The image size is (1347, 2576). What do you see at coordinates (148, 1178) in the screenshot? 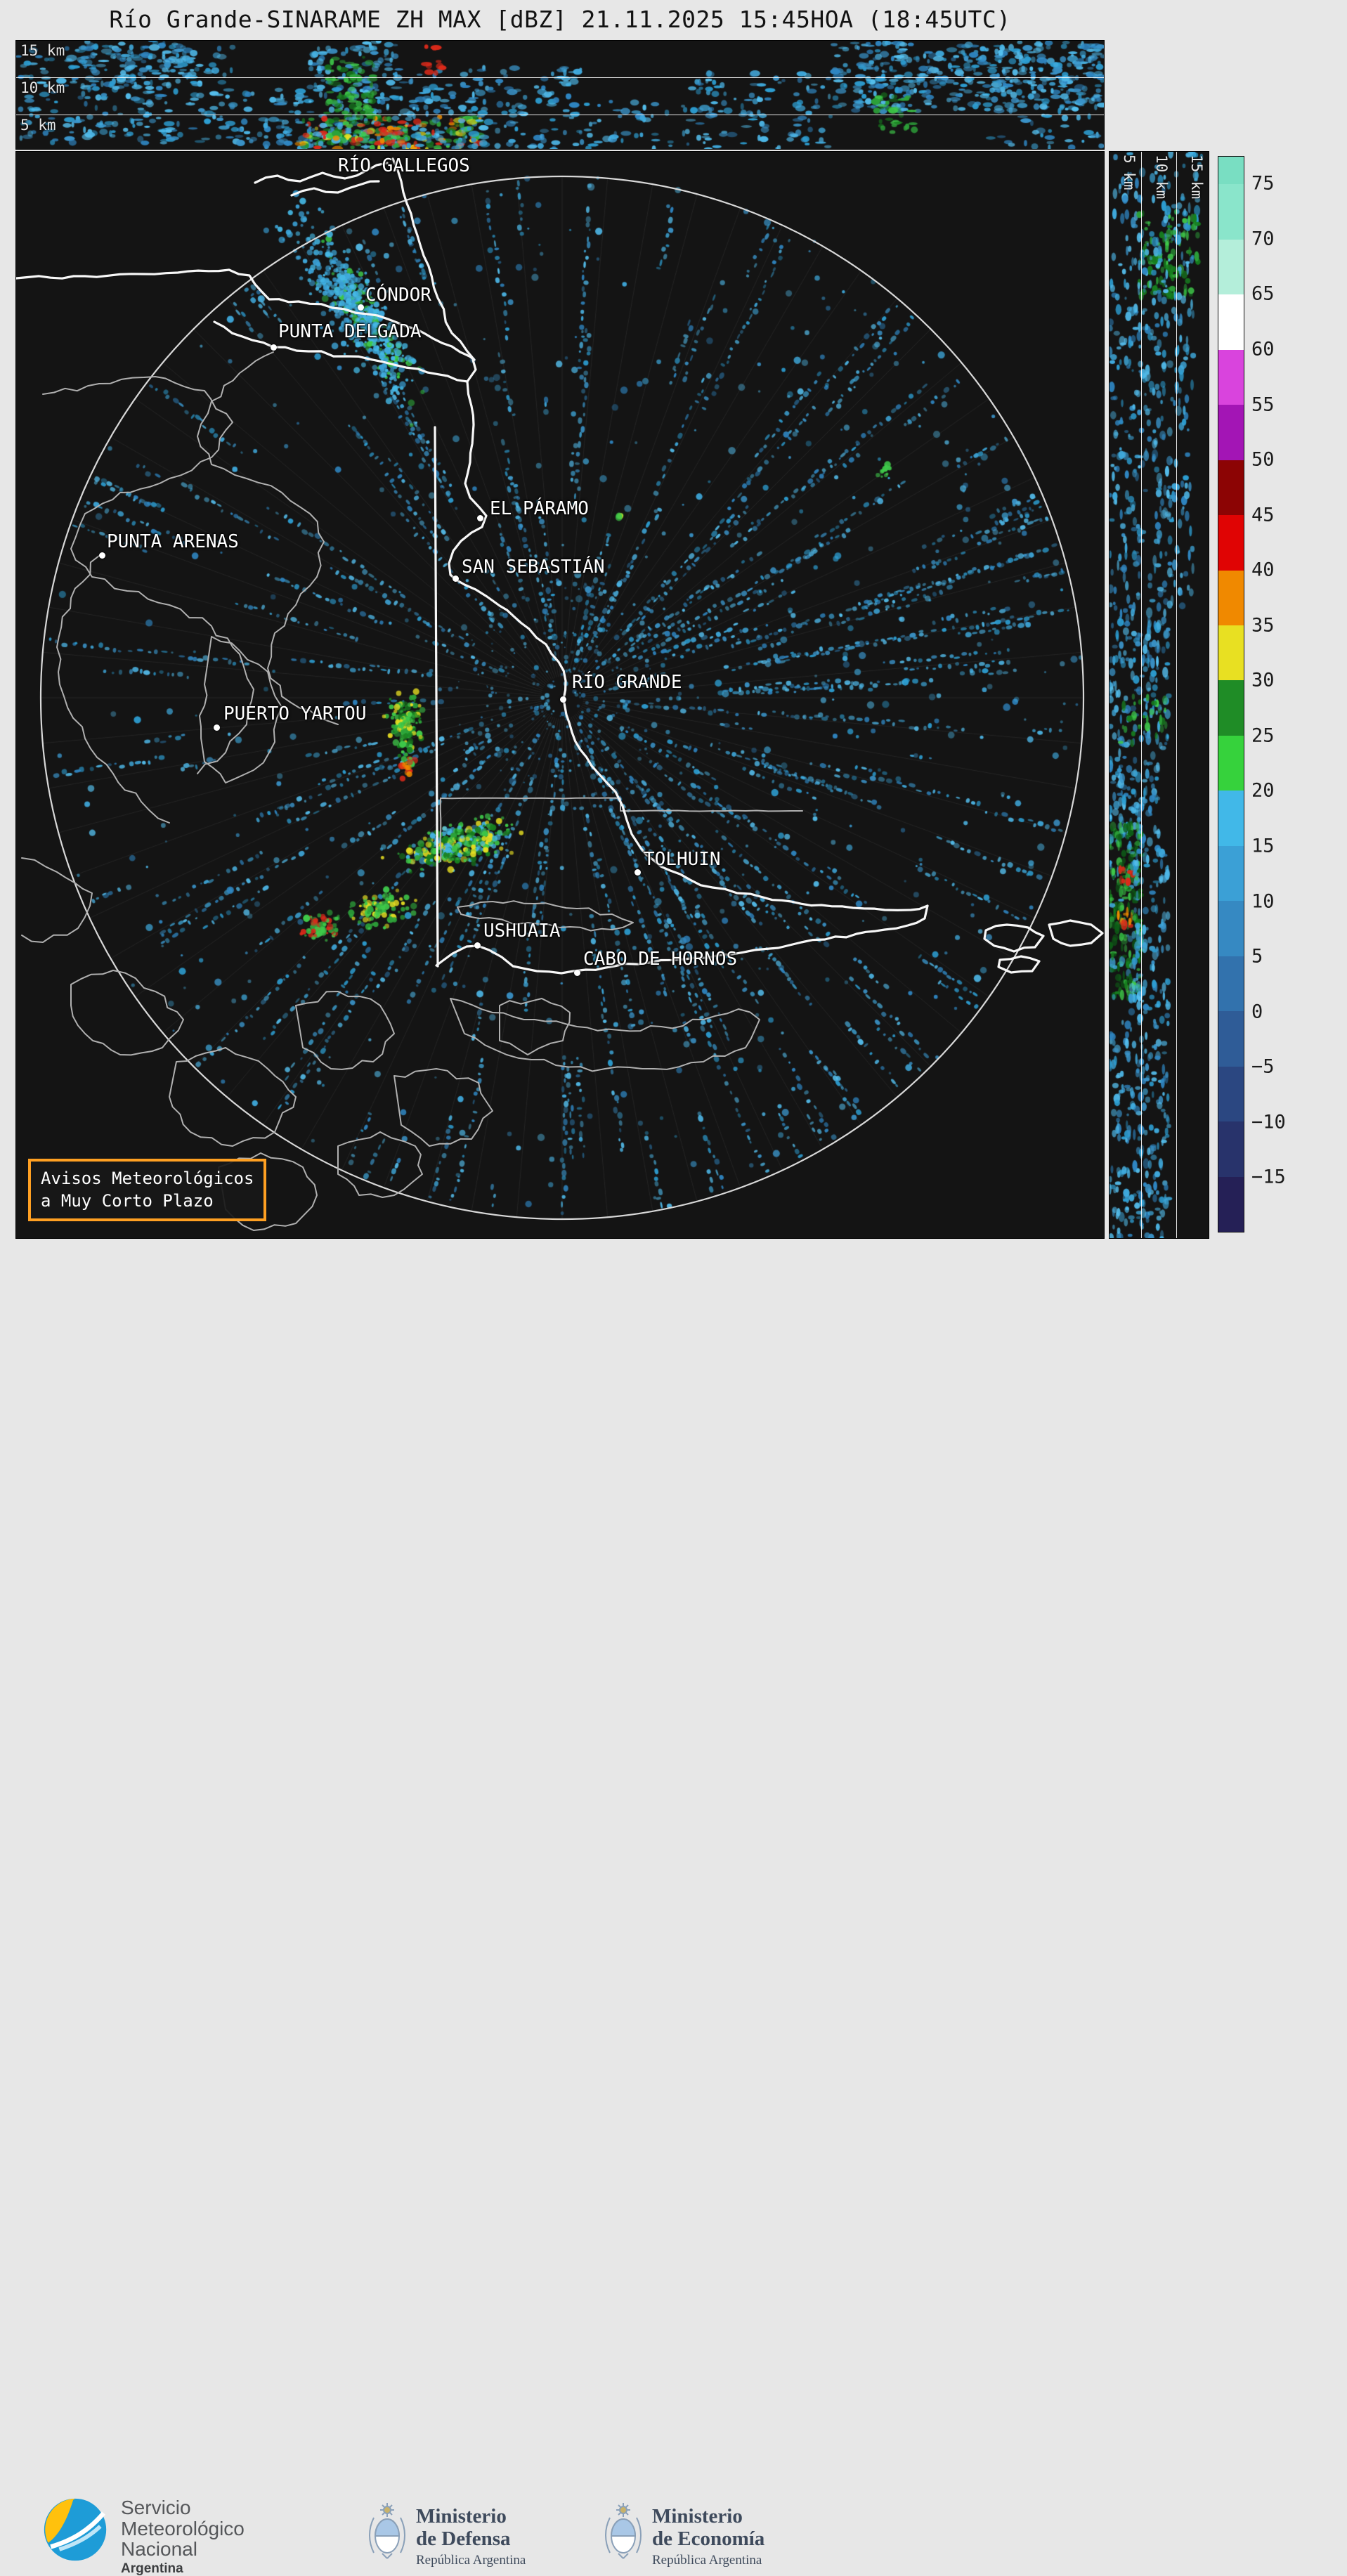
I see `alert-box-line1: Avisos Meteorológicos` at bounding box center [148, 1178].